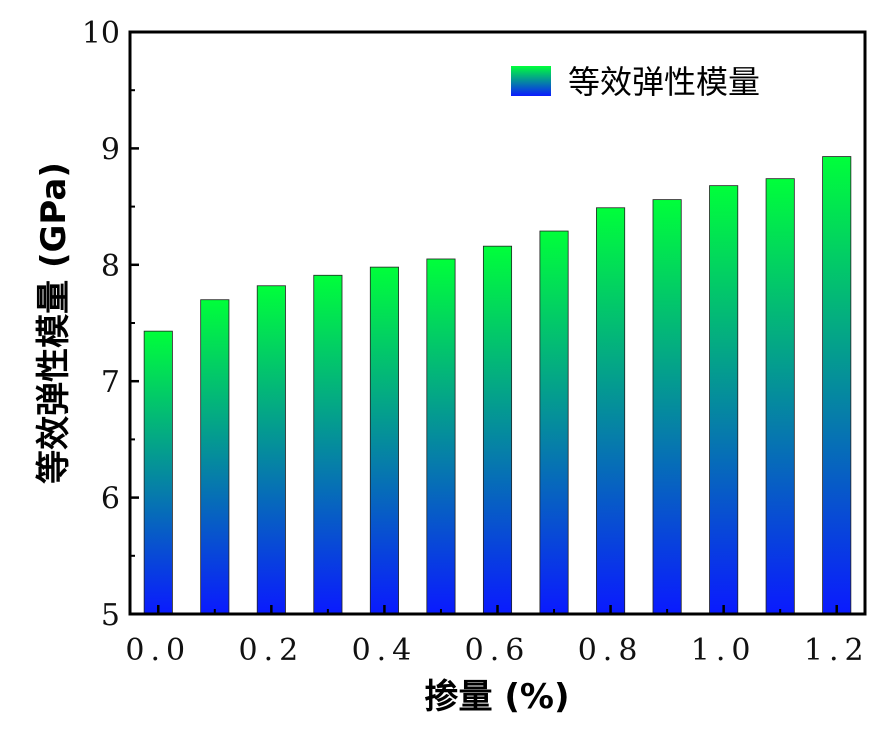  What do you see at coordinates (110, 324) in the screenshot?
I see `y-axis: 5 6 7 8 9 10` at bounding box center [110, 324].